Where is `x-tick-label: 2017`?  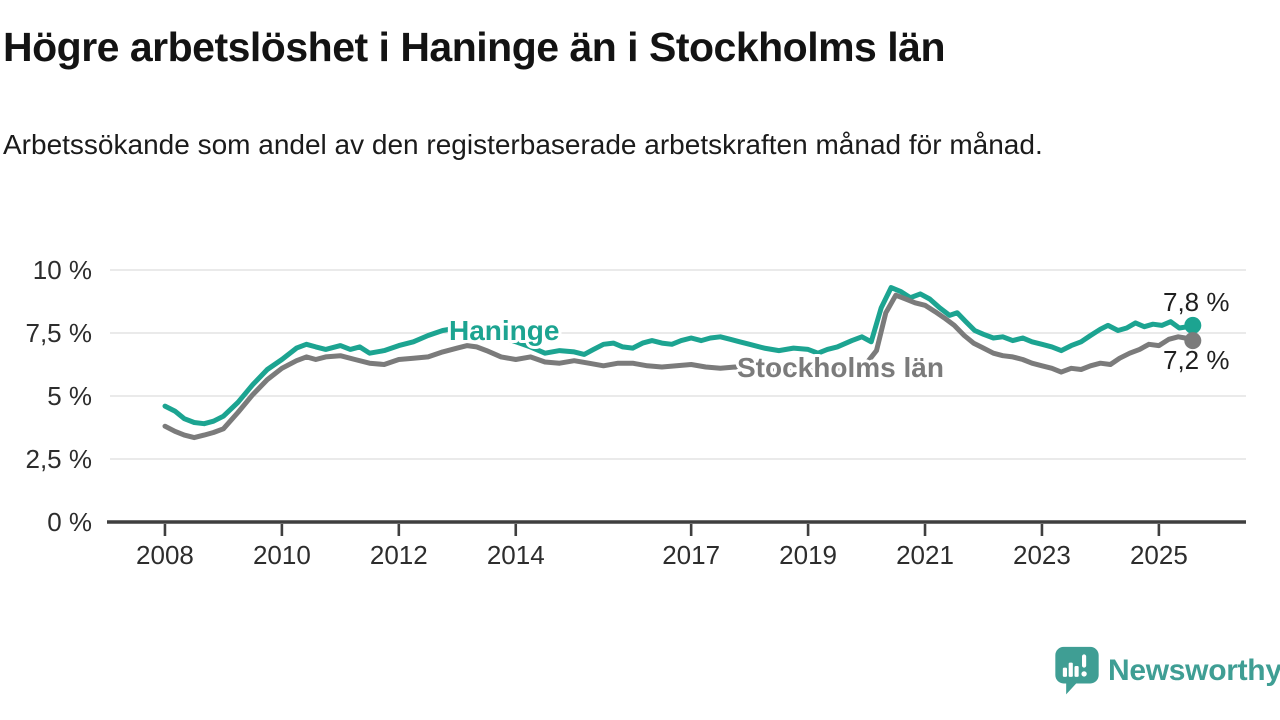
x-tick-label: 2017 is located at coordinates (691, 555).